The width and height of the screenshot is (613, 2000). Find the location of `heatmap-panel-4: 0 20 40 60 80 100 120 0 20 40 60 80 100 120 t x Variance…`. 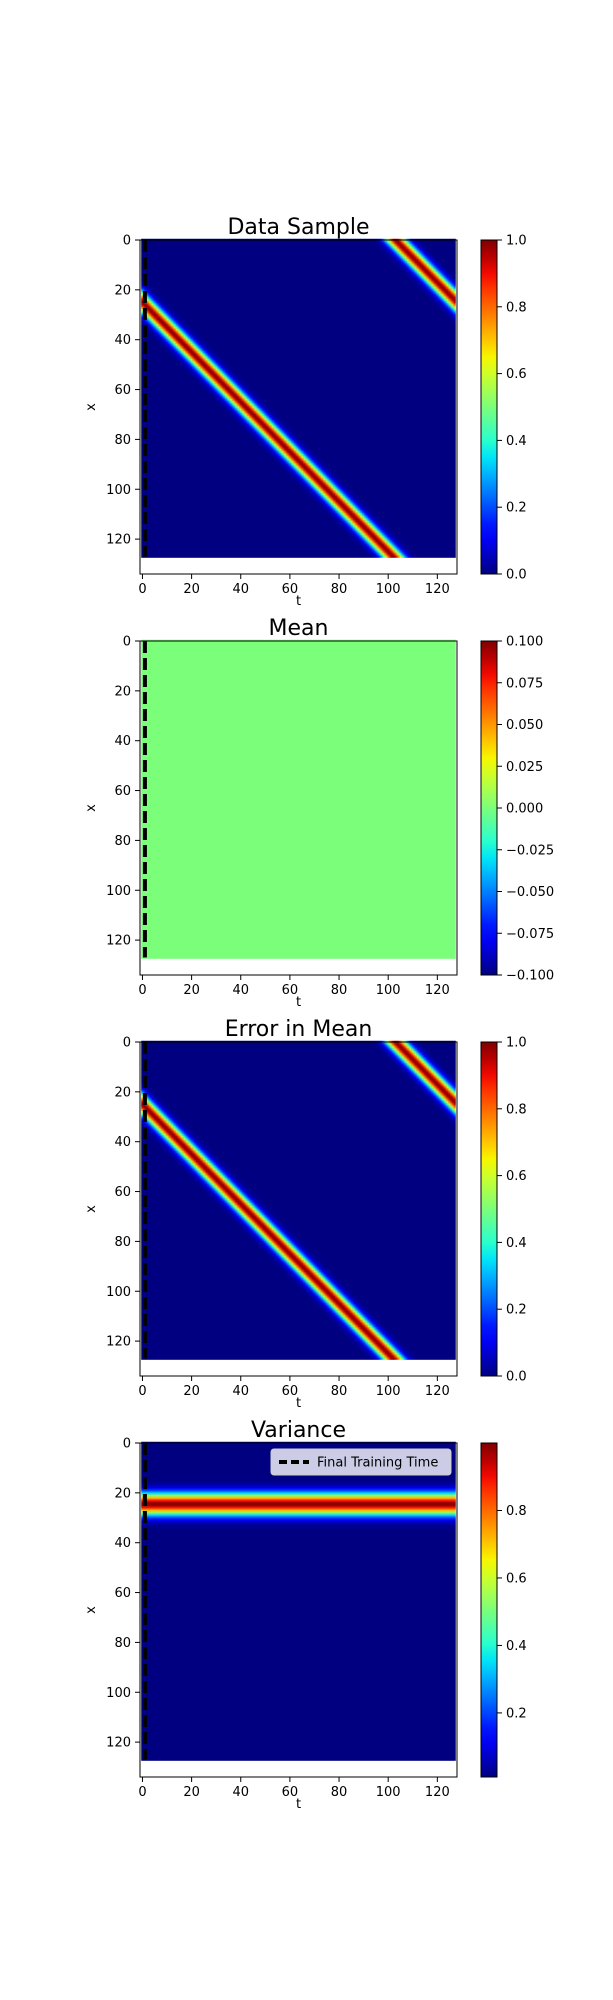

heatmap-panel-4: 0 20 40 60 80 100 120 0 20 40 60 80 100 120 t x Variance… is located at coordinates (305, 1615).